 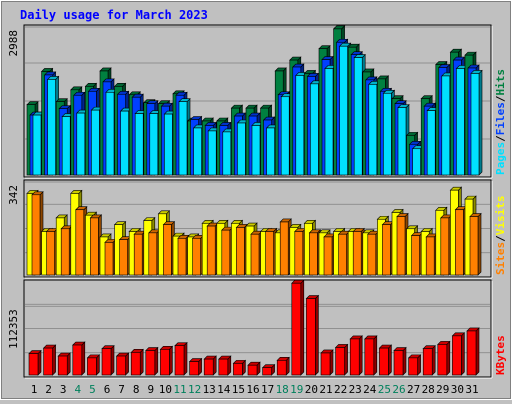 I want to click on bar-kbytes-day-24-side, so click(x=375, y=355).